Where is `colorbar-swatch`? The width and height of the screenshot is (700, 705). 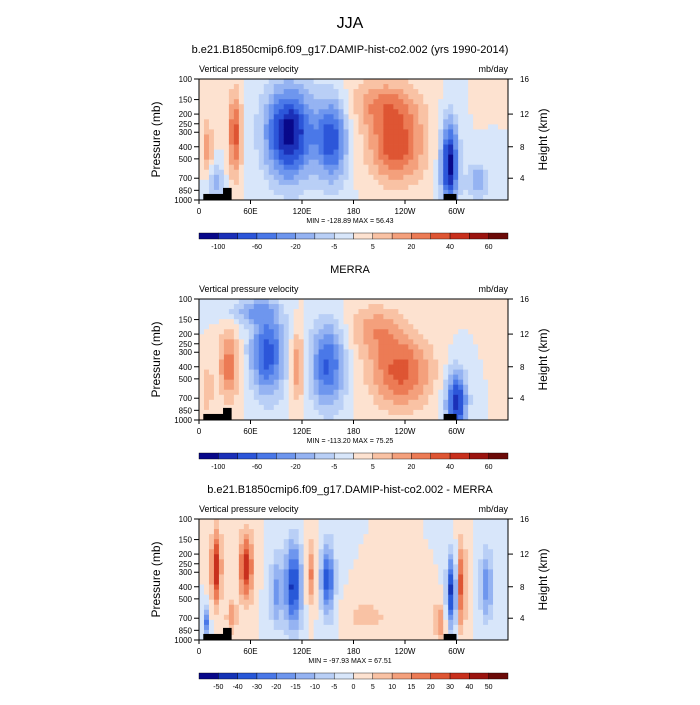
colorbar-swatch is located at coordinates (363, 236).